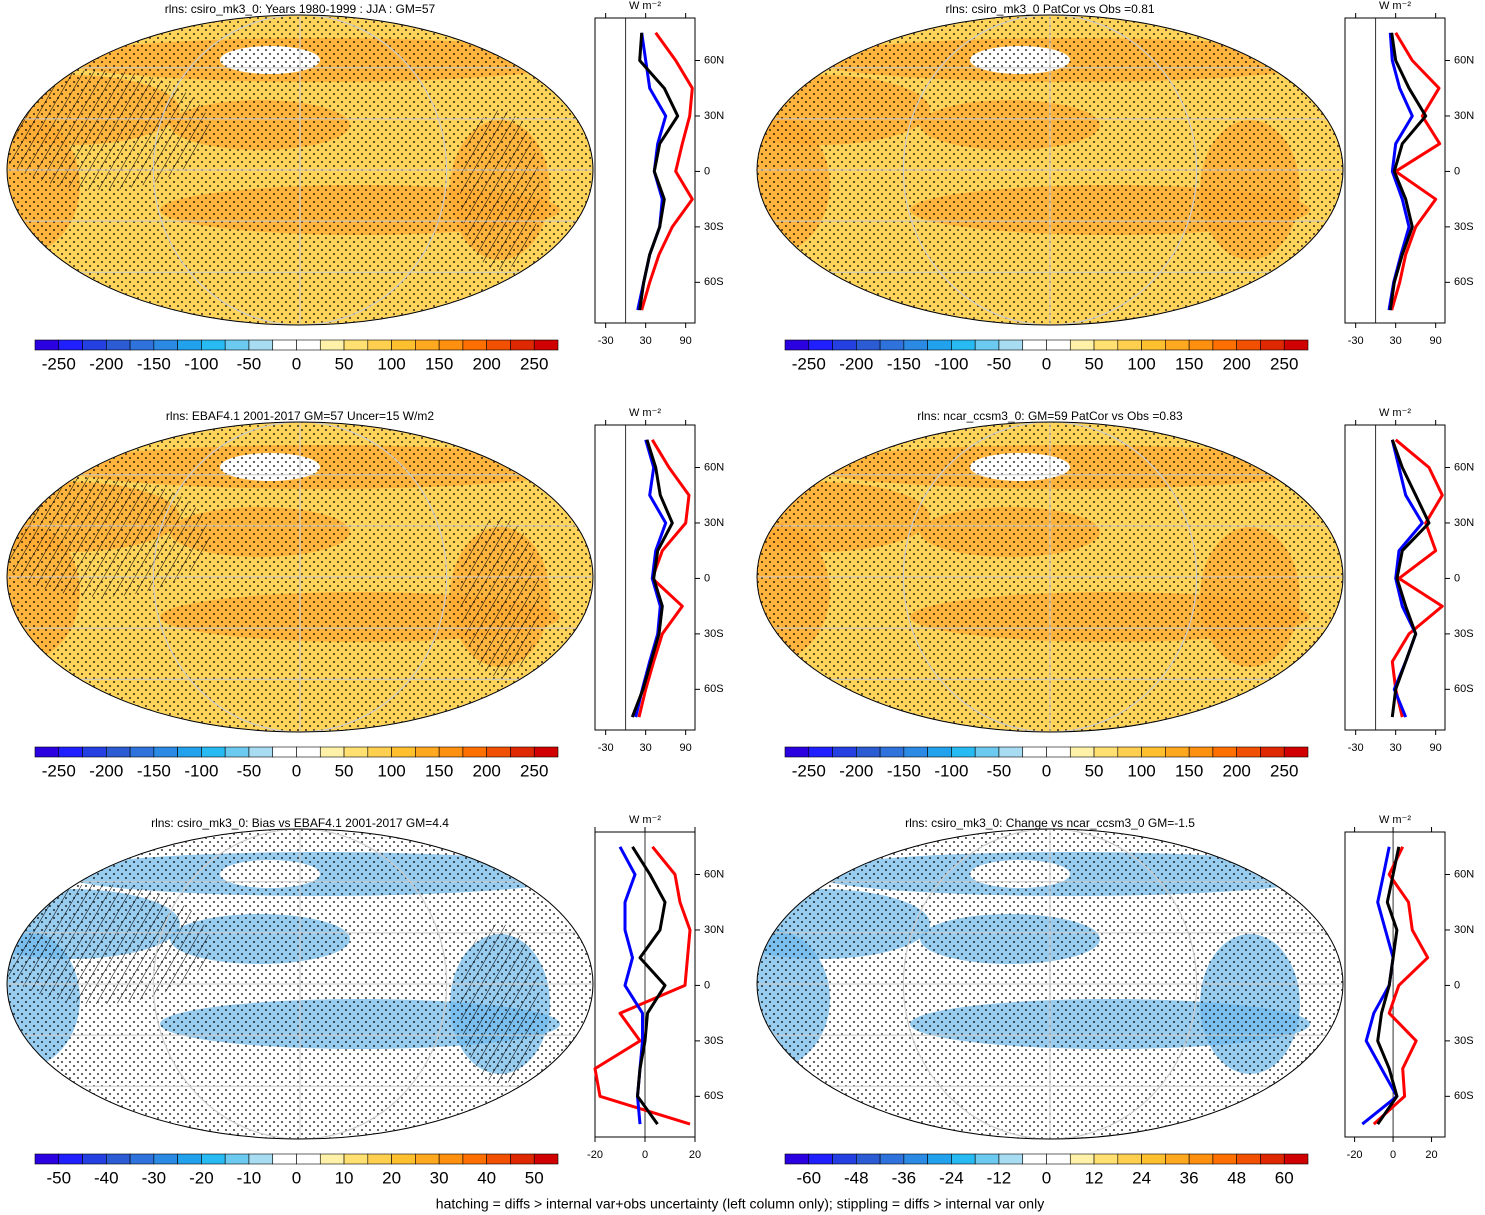 The width and height of the screenshot is (1485, 1215). I want to click on colorbar-label: -100, so click(951, 770).